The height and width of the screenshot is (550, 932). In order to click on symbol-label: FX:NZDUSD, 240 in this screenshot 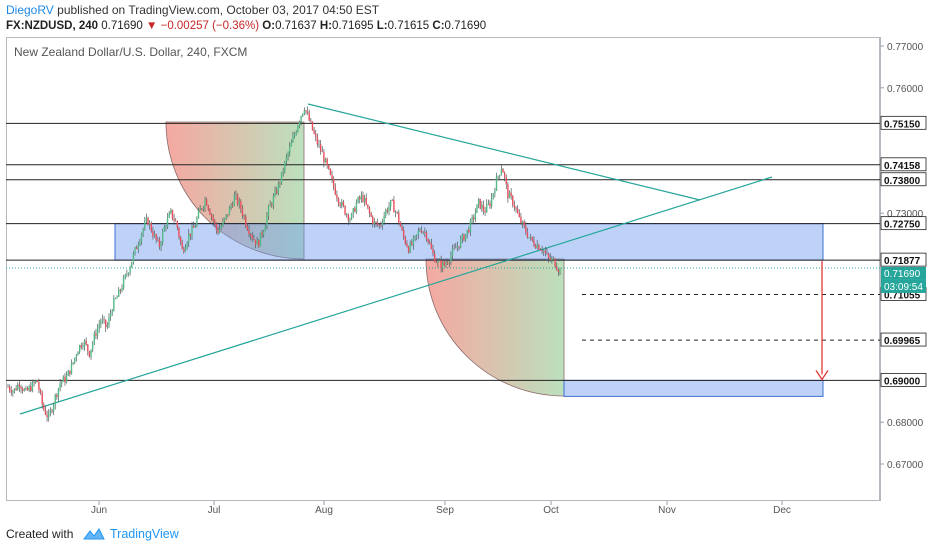, I will do `click(52, 26)`.